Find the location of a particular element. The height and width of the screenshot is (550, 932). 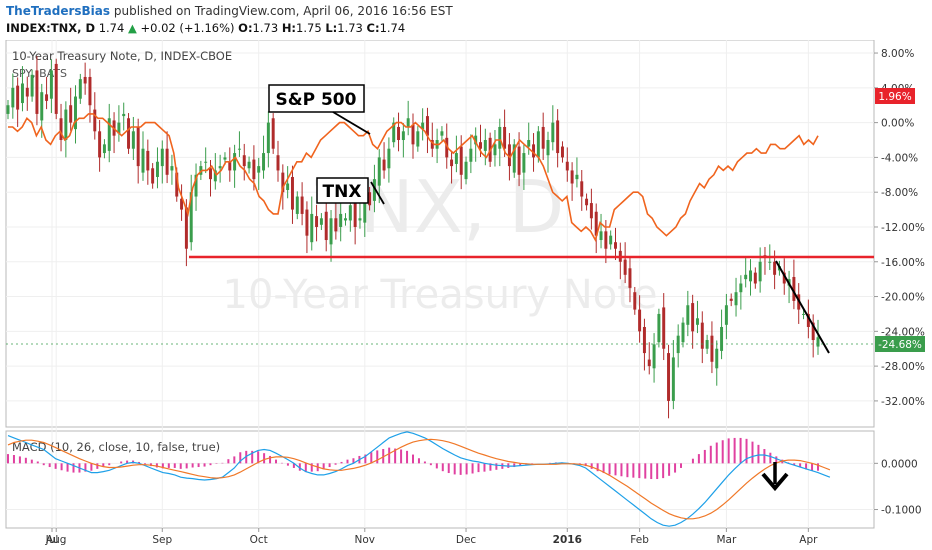

tnx-value-badge is located at coordinates (900, 344).